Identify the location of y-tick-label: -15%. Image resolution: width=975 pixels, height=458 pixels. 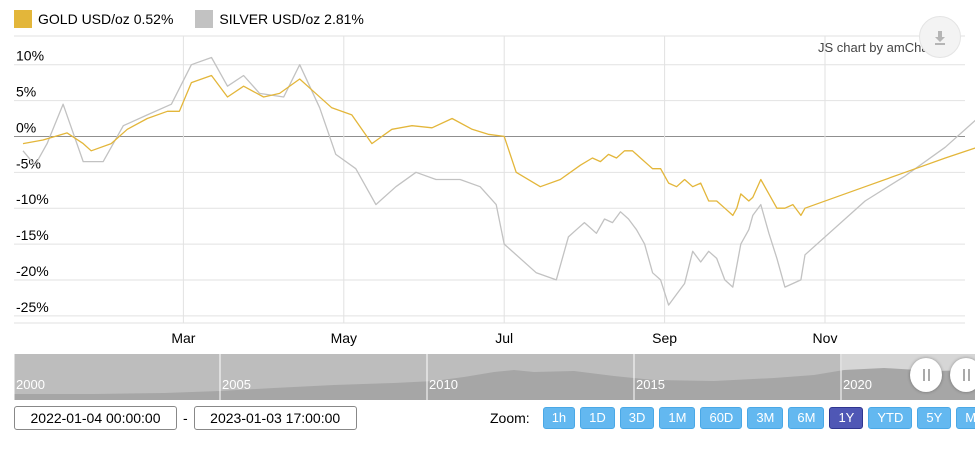
(32, 235).